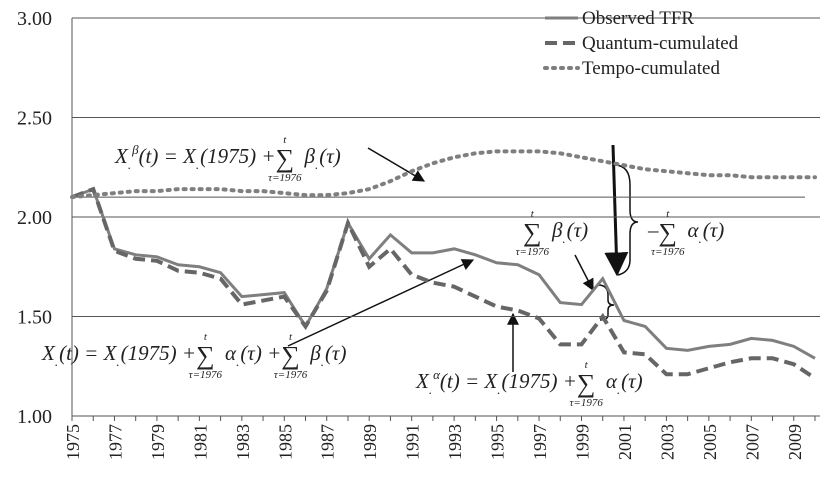 This screenshot has height=489, width=820. Describe the element at coordinates (285, 442) in the screenshot. I see `x-tick-label: 1985` at that location.